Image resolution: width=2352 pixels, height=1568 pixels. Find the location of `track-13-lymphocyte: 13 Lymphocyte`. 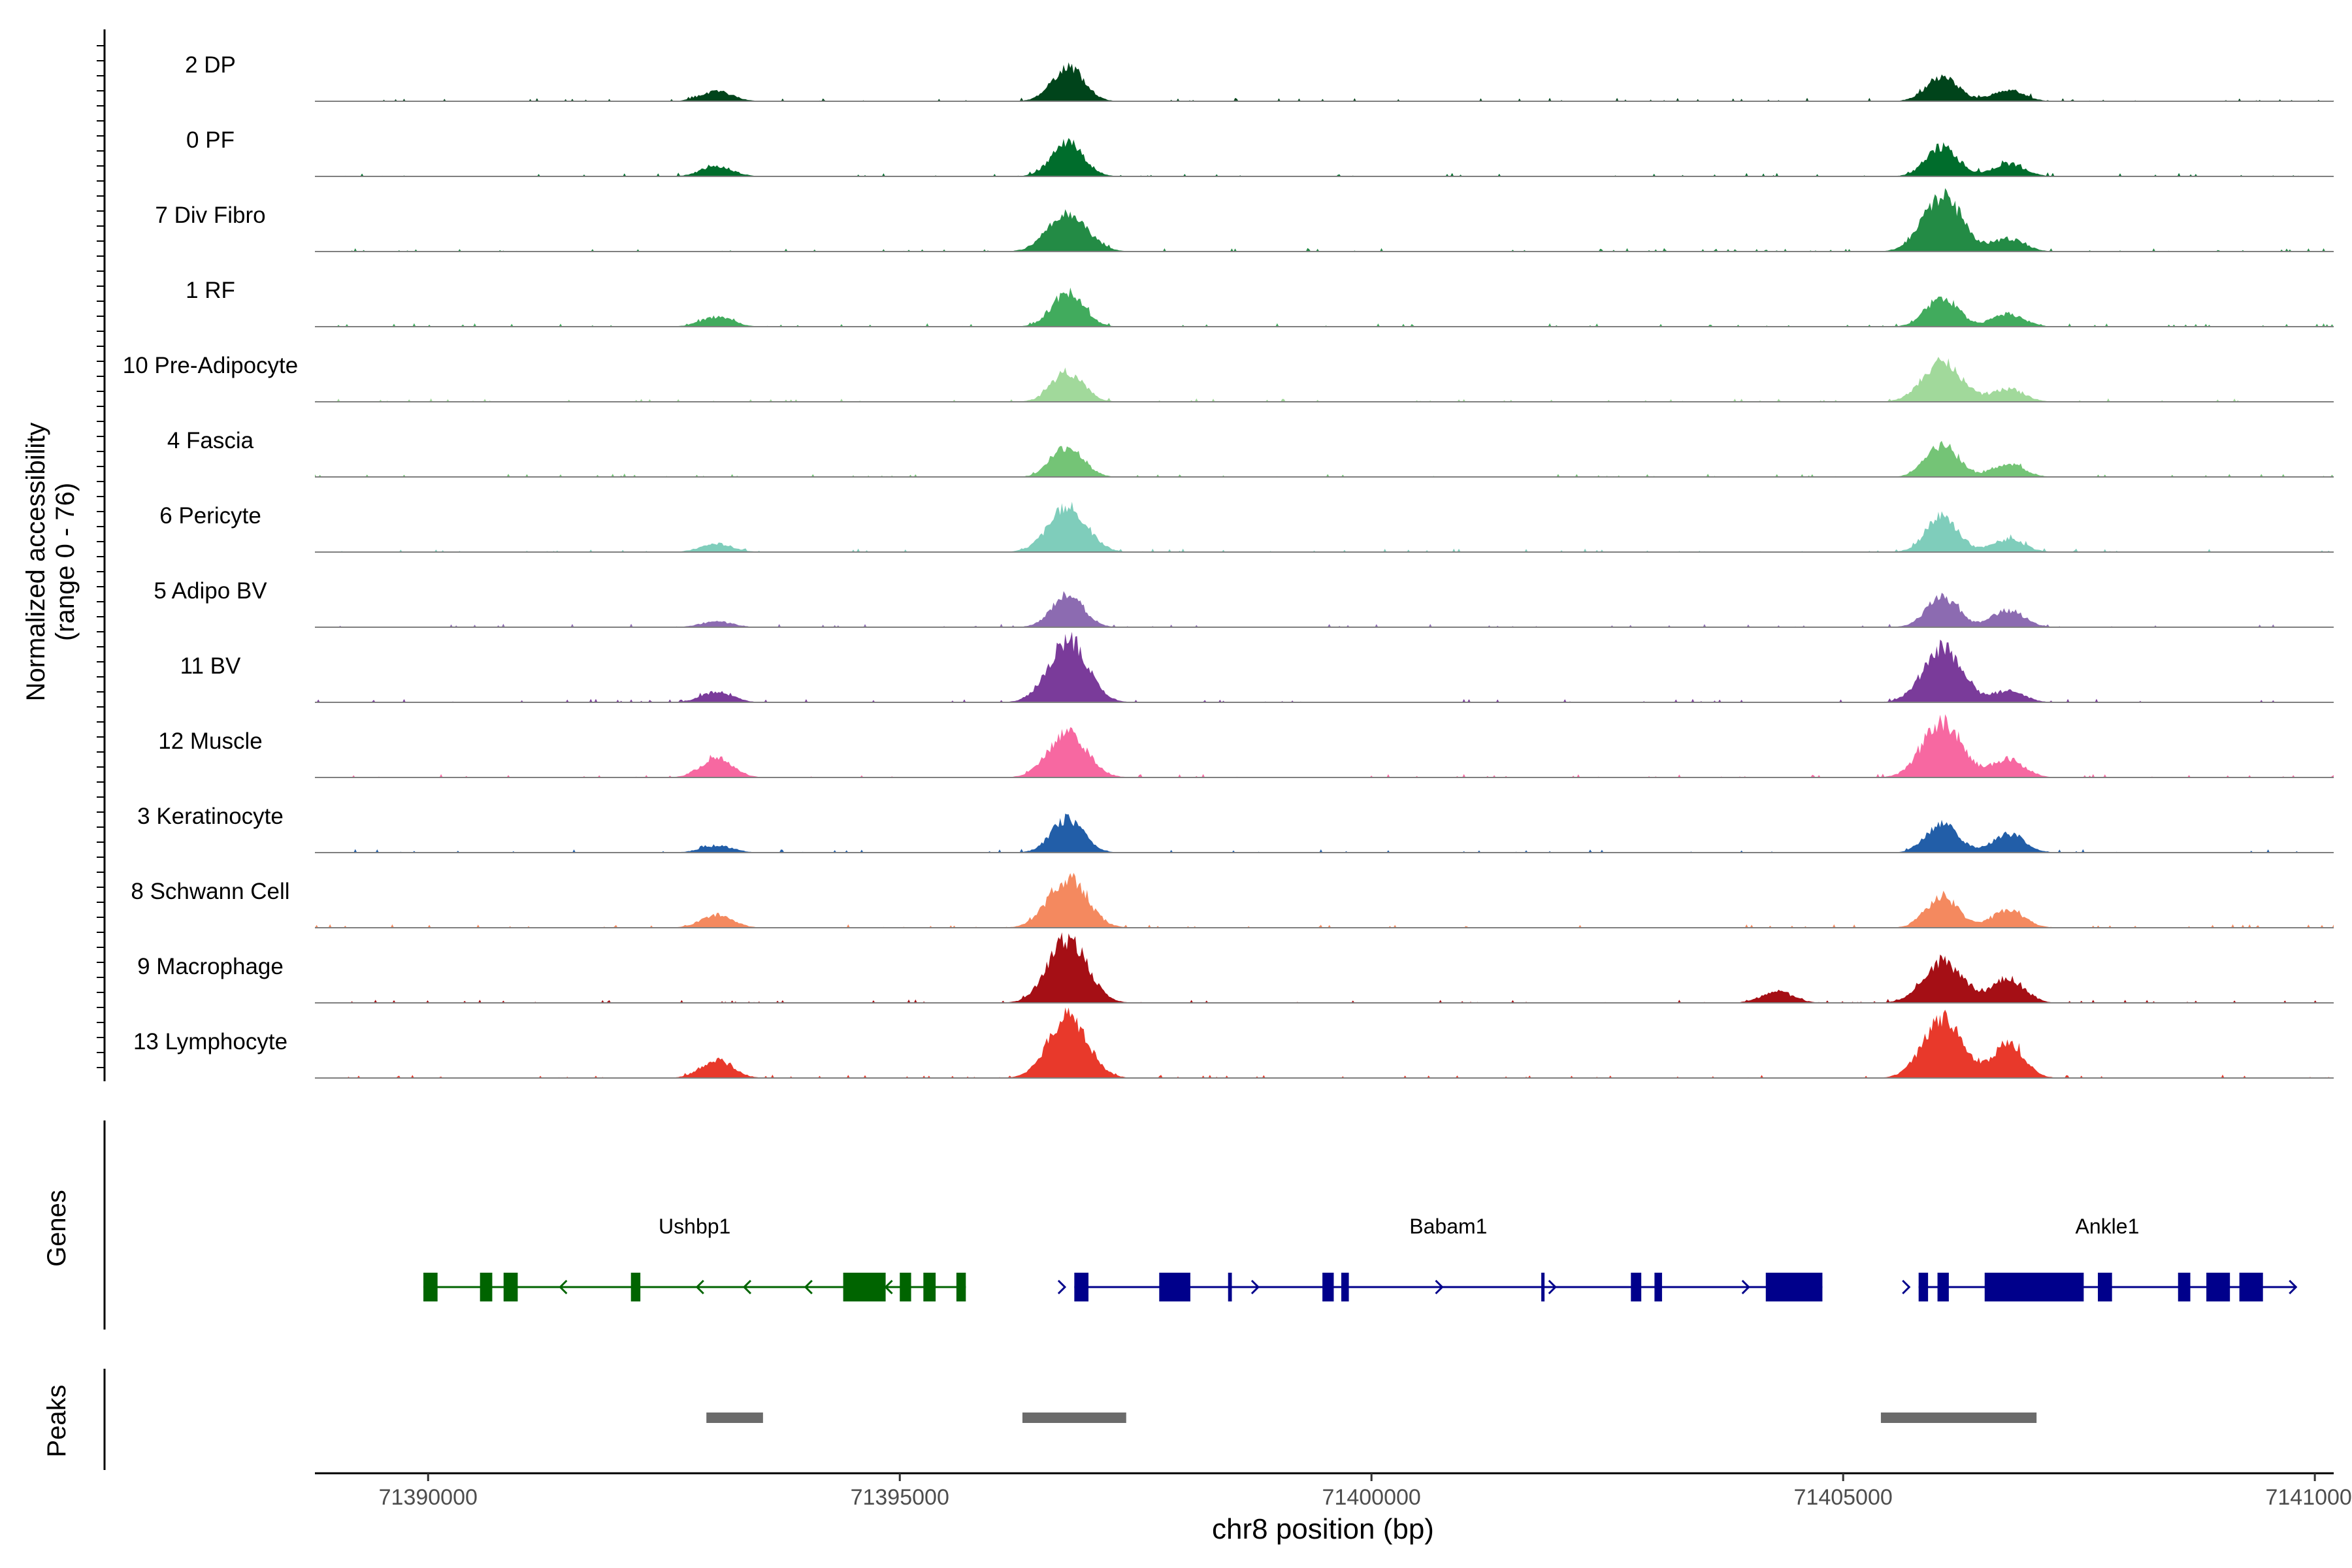

track-13-lymphocyte: 13 Lymphocyte is located at coordinates (1233, 1043).